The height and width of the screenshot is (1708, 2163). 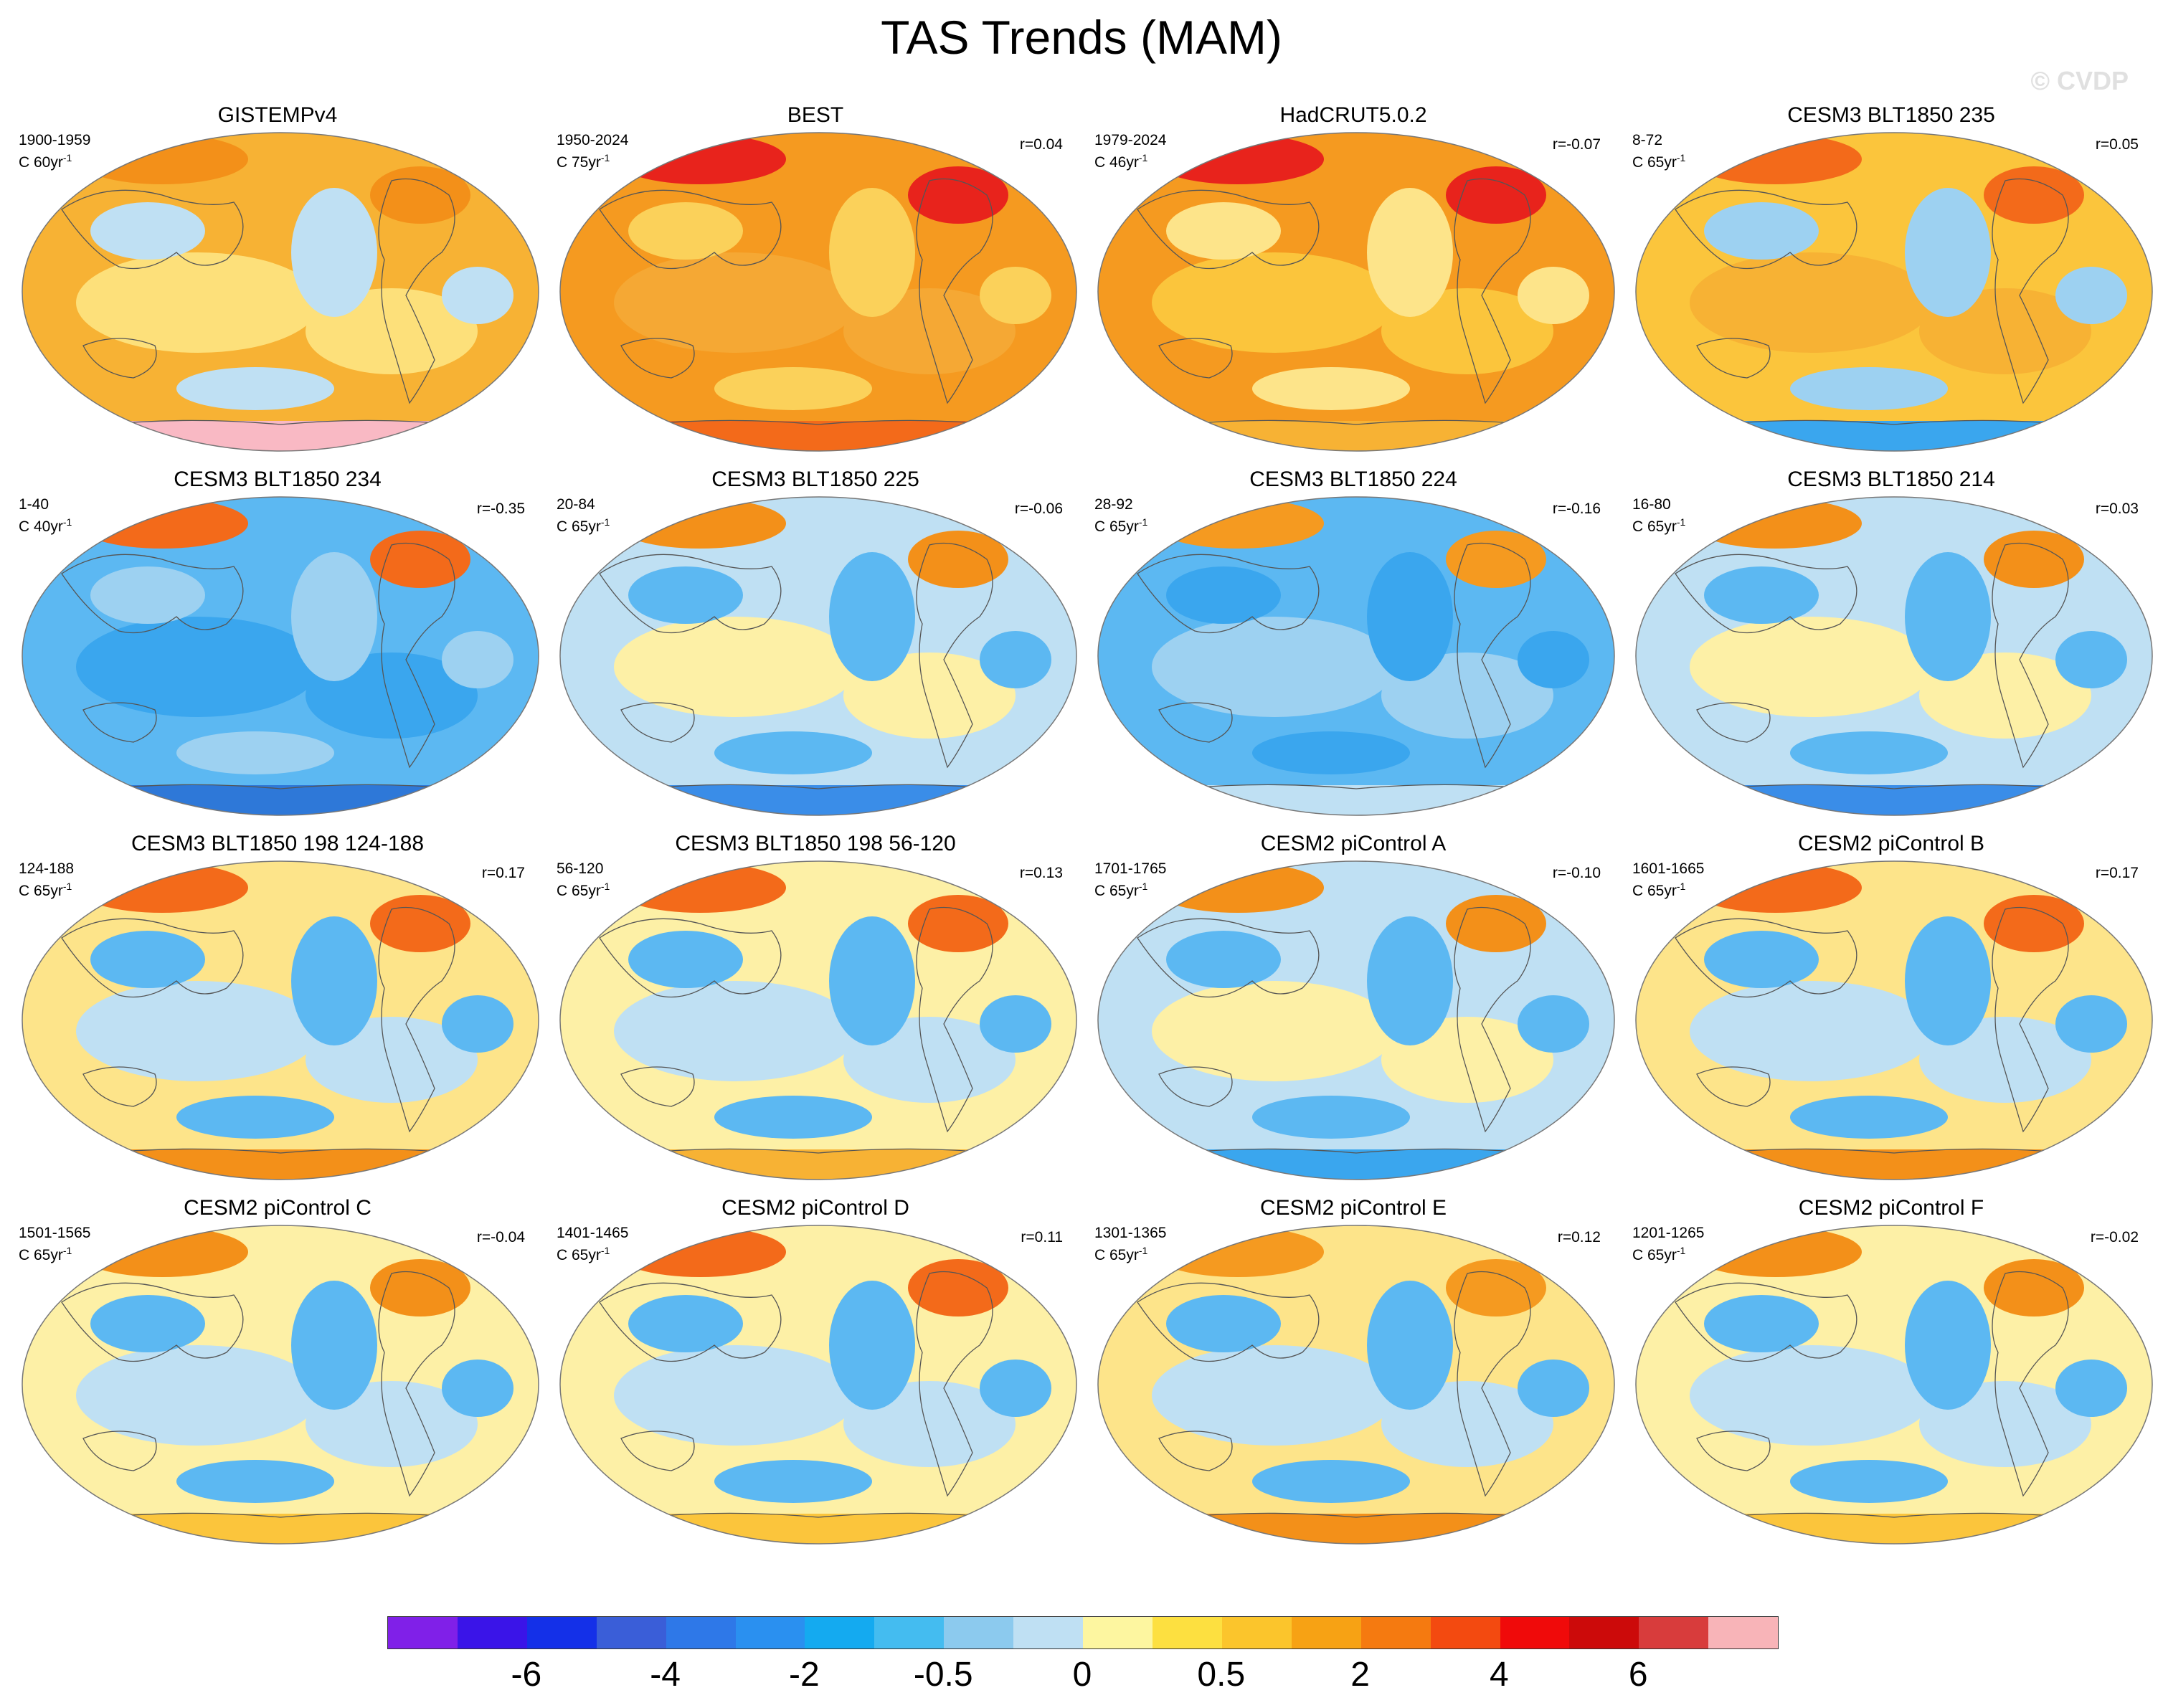 What do you see at coordinates (1891, 115) in the screenshot?
I see `panel-title: CESM3 BLT1850 235` at bounding box center [1891, 115].